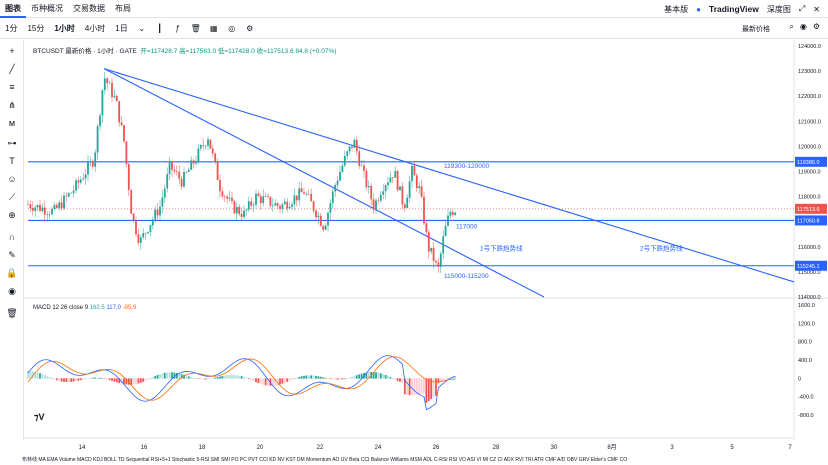 This screenshot has height=465, width=828. I want to click on fib-icon: ⊶, so click(12, 142).